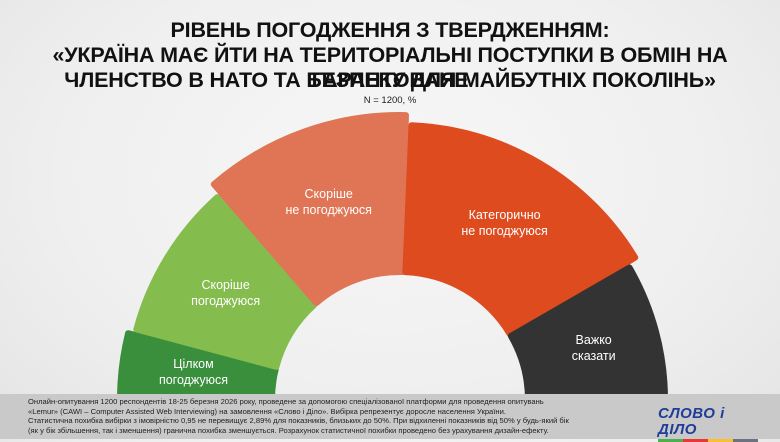 The image size is (780, 442). I want to click on segment-label: Категорично не погоджуюся, so click(504, 223).